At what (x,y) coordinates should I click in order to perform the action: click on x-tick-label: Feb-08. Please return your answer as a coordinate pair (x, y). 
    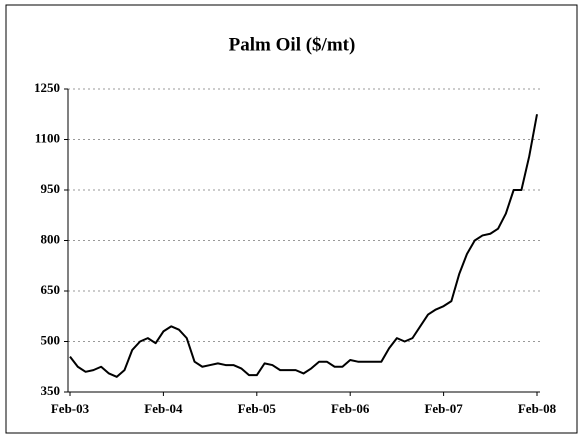
    Looking at the image, I should click on (537, 408).